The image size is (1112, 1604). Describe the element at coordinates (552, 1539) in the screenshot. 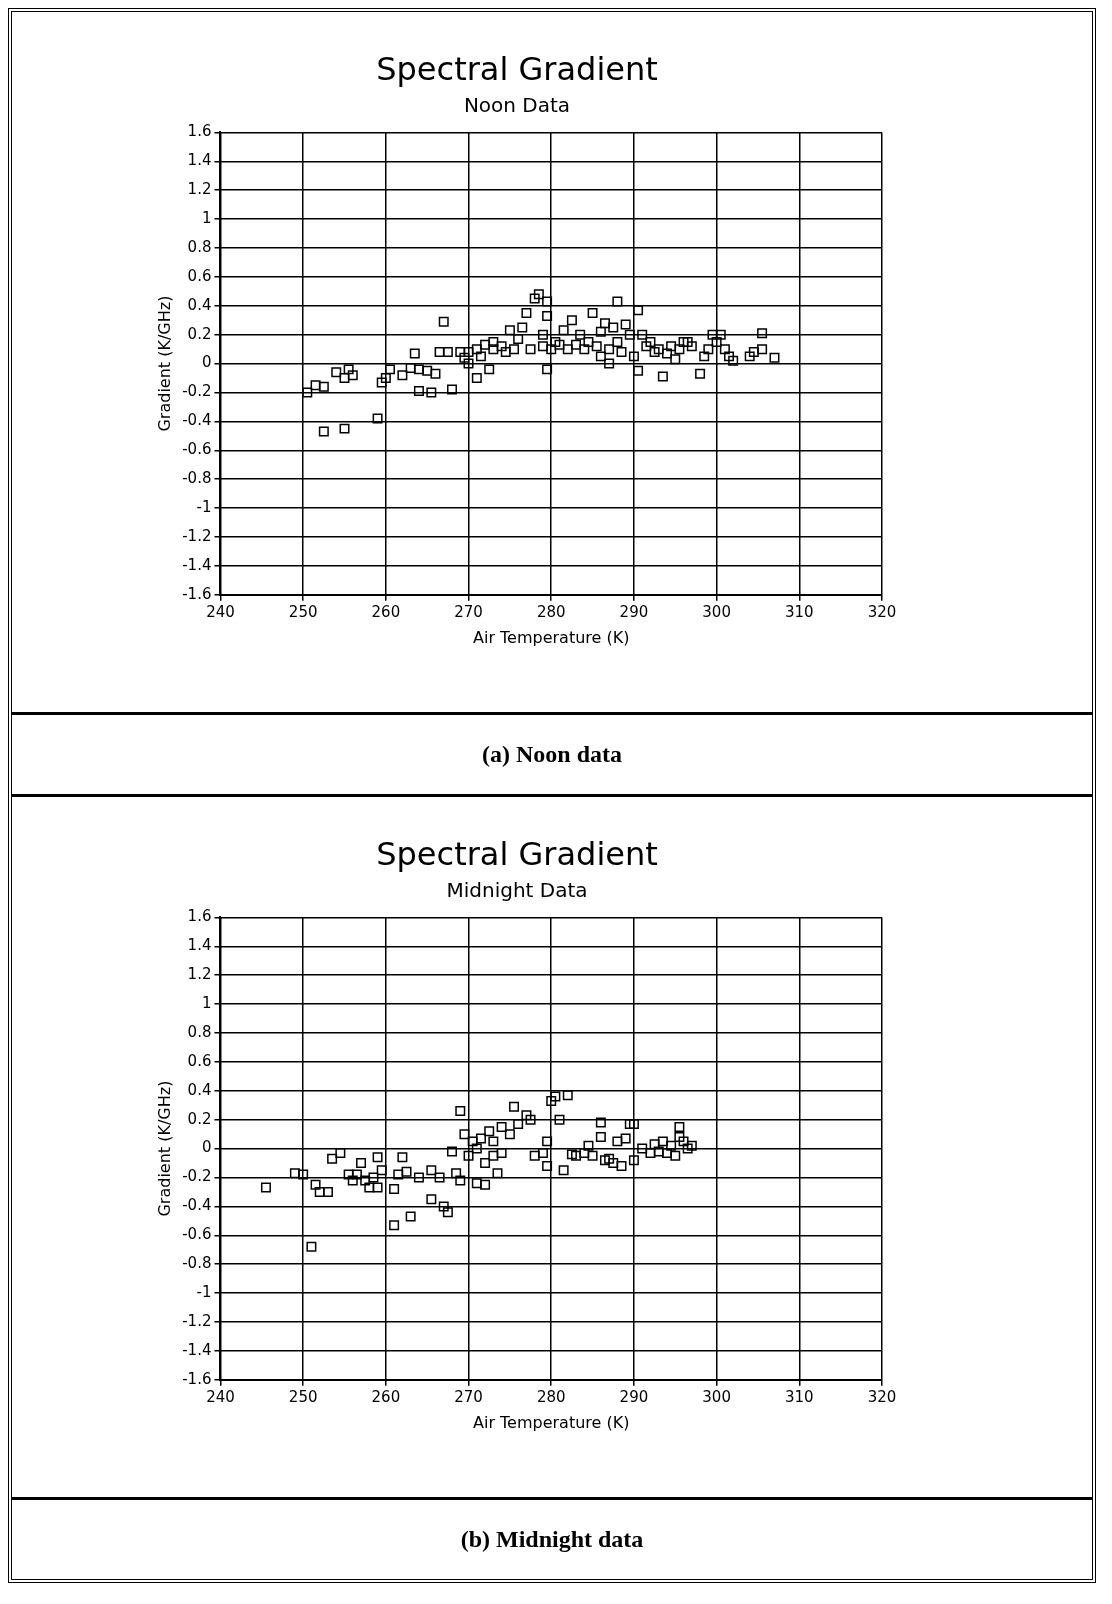

I see `text: (b) Midnight data` at that location.